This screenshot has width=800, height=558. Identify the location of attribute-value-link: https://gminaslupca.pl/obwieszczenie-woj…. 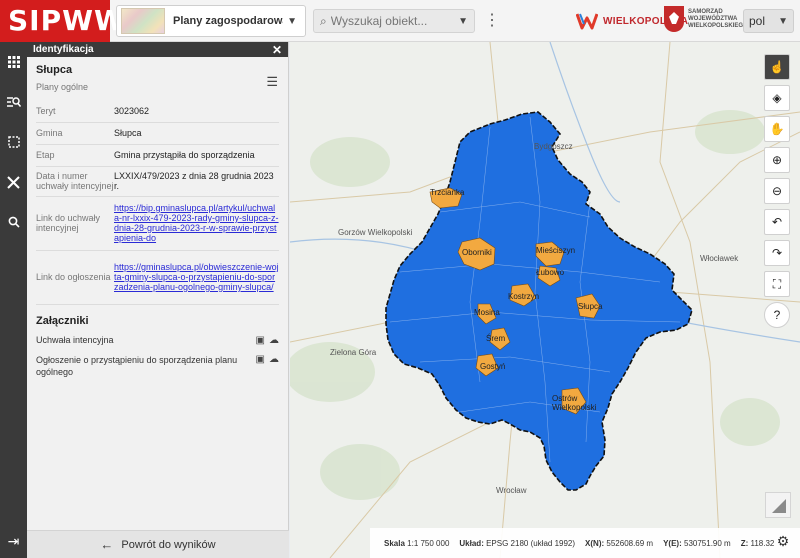
(196, 277).